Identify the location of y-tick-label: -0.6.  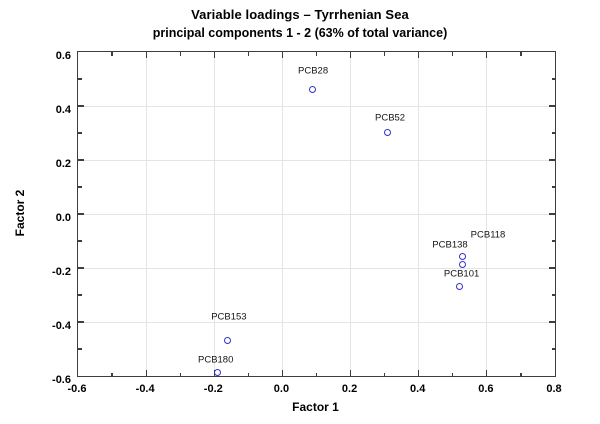
(61, 380).